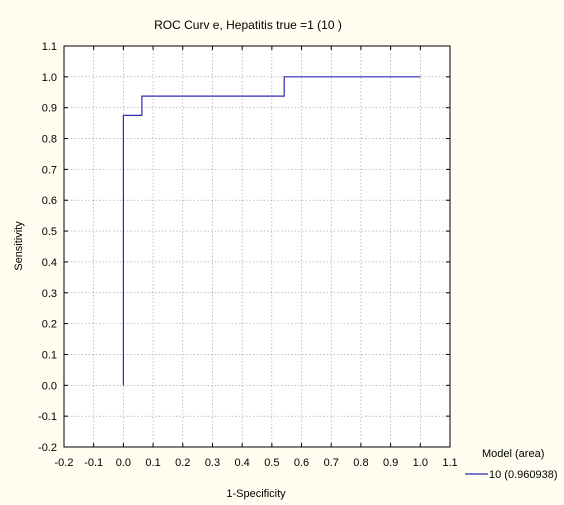 This screenshot has width=564, height=505. What do you see at coordinates (152, 463) in the screenshot?
I see `x-tick-label: 0.1` at bounding box center [152, 463].